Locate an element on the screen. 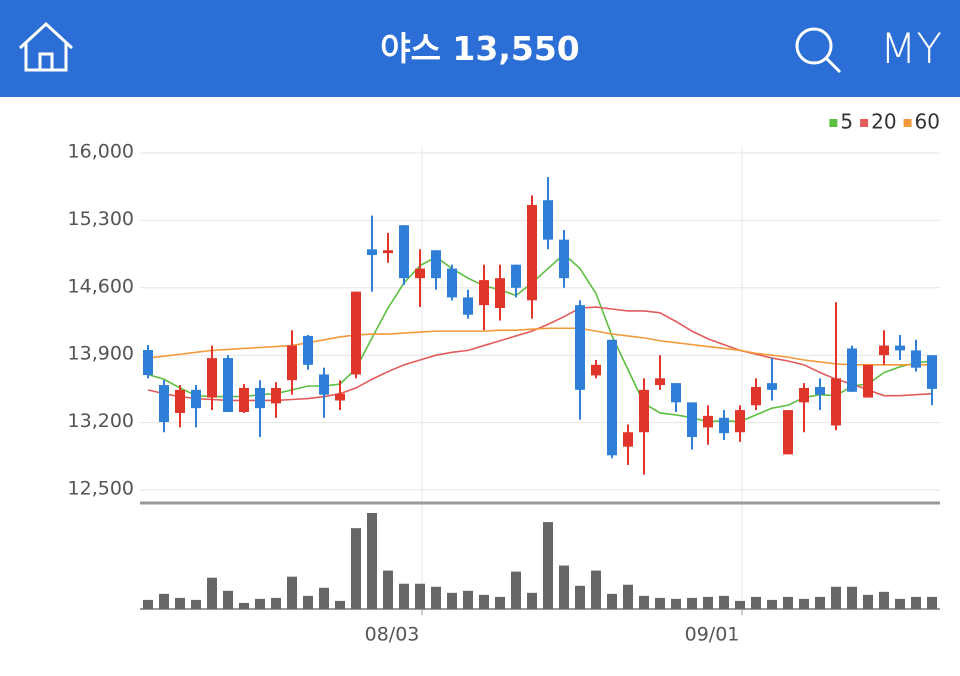 The width and height of the screenshot is (960, 676). x-tick-label: 08/03 is located at coordinates (392, 635).